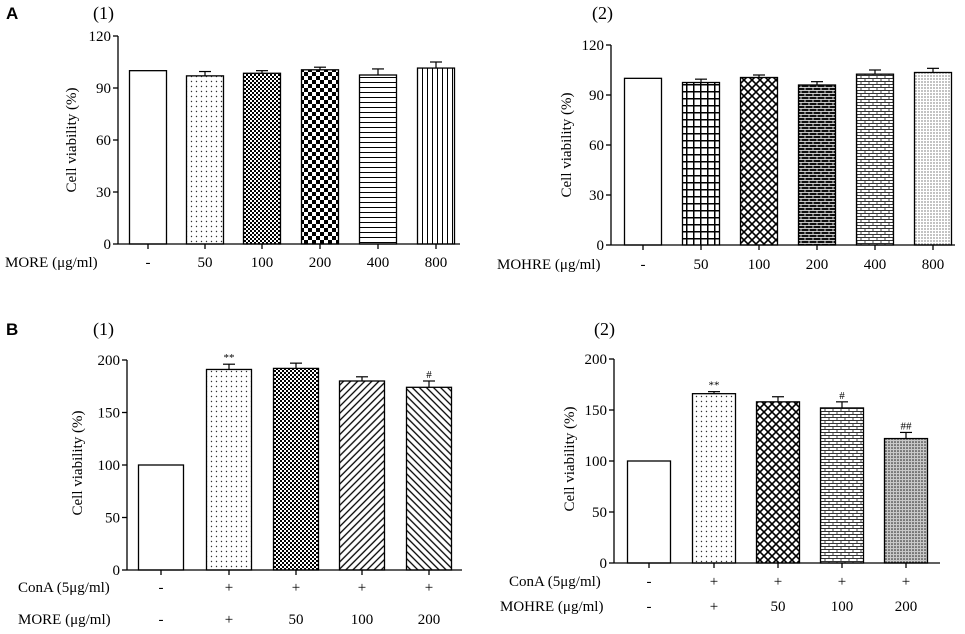  Describe the element at coordinates (907, 426) in the screenshot. I see `significance-label: ##` at that location.